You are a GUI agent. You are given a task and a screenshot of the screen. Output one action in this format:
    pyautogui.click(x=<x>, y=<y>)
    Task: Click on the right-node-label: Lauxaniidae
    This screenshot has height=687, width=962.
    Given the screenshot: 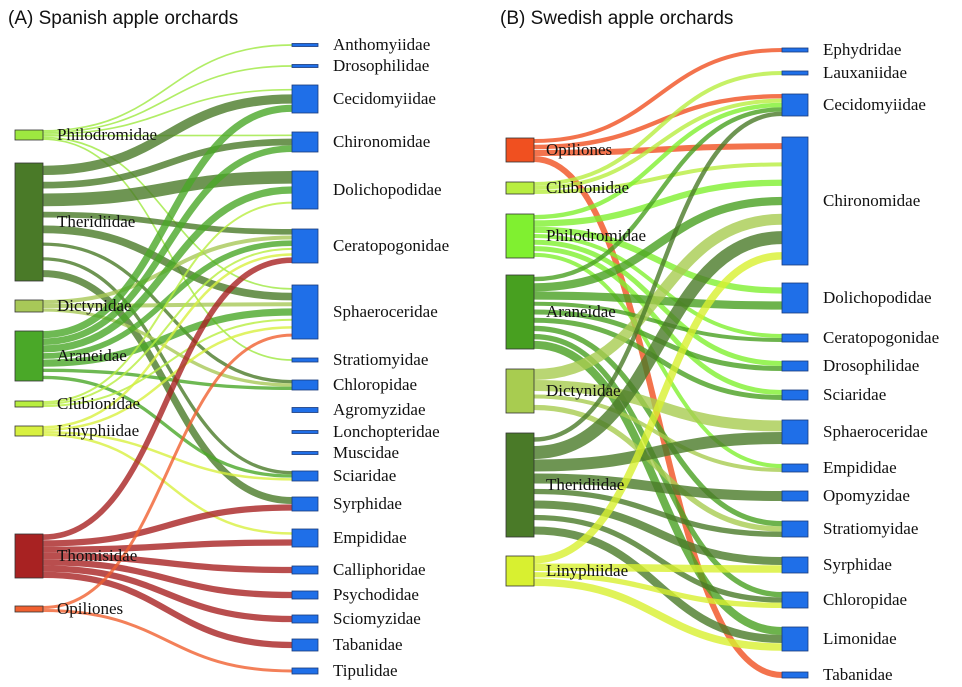 What is the action you would take?
    pyautogui.click(x=865, y=72)
    